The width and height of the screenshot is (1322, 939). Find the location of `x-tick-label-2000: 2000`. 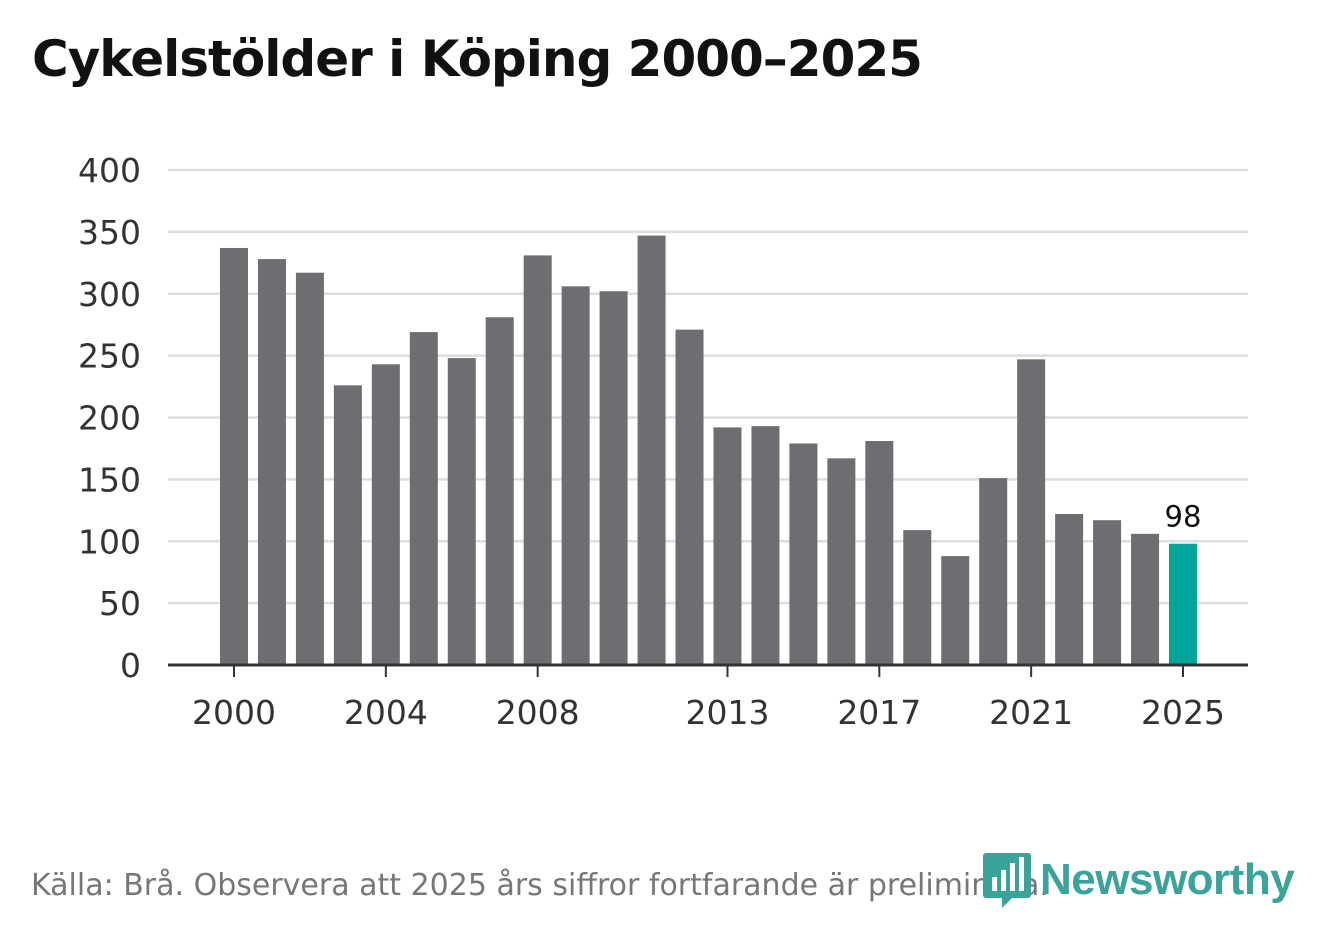

x-tick-label-2000: 2000 is located at coordinates (234, 712).